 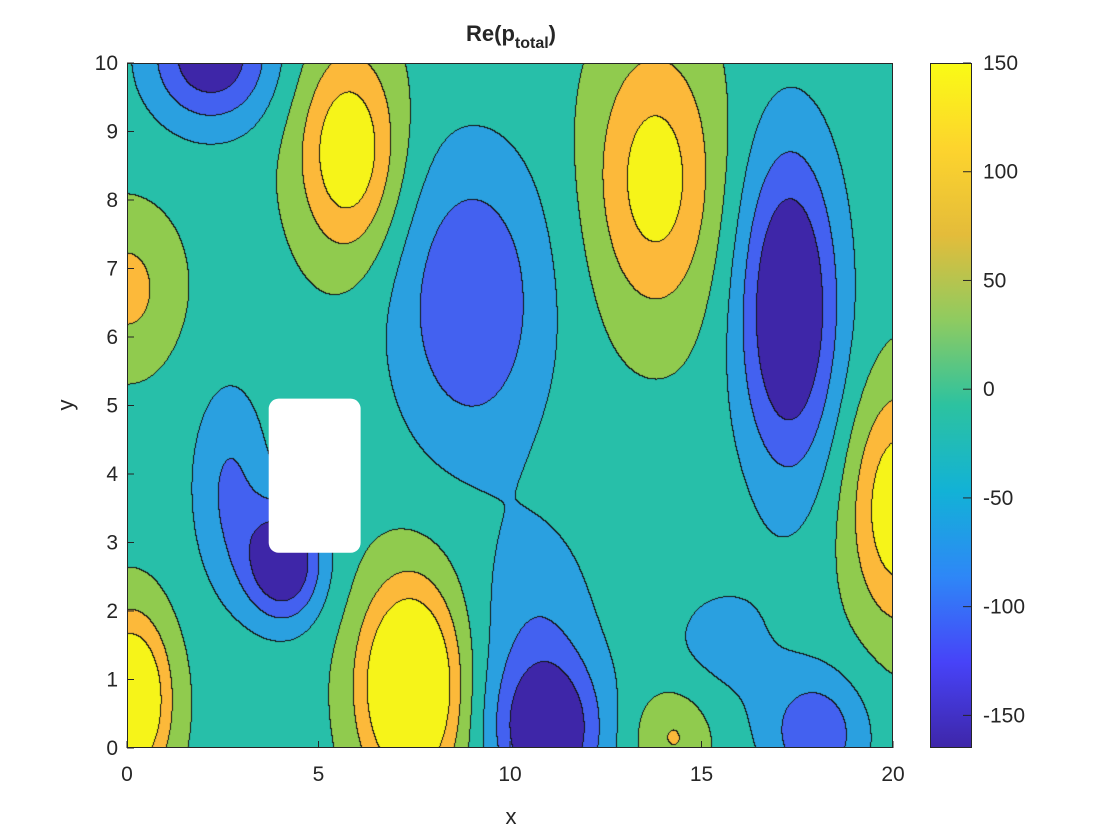 I want to click on colorbar-frame, so click(x=951, y=405).